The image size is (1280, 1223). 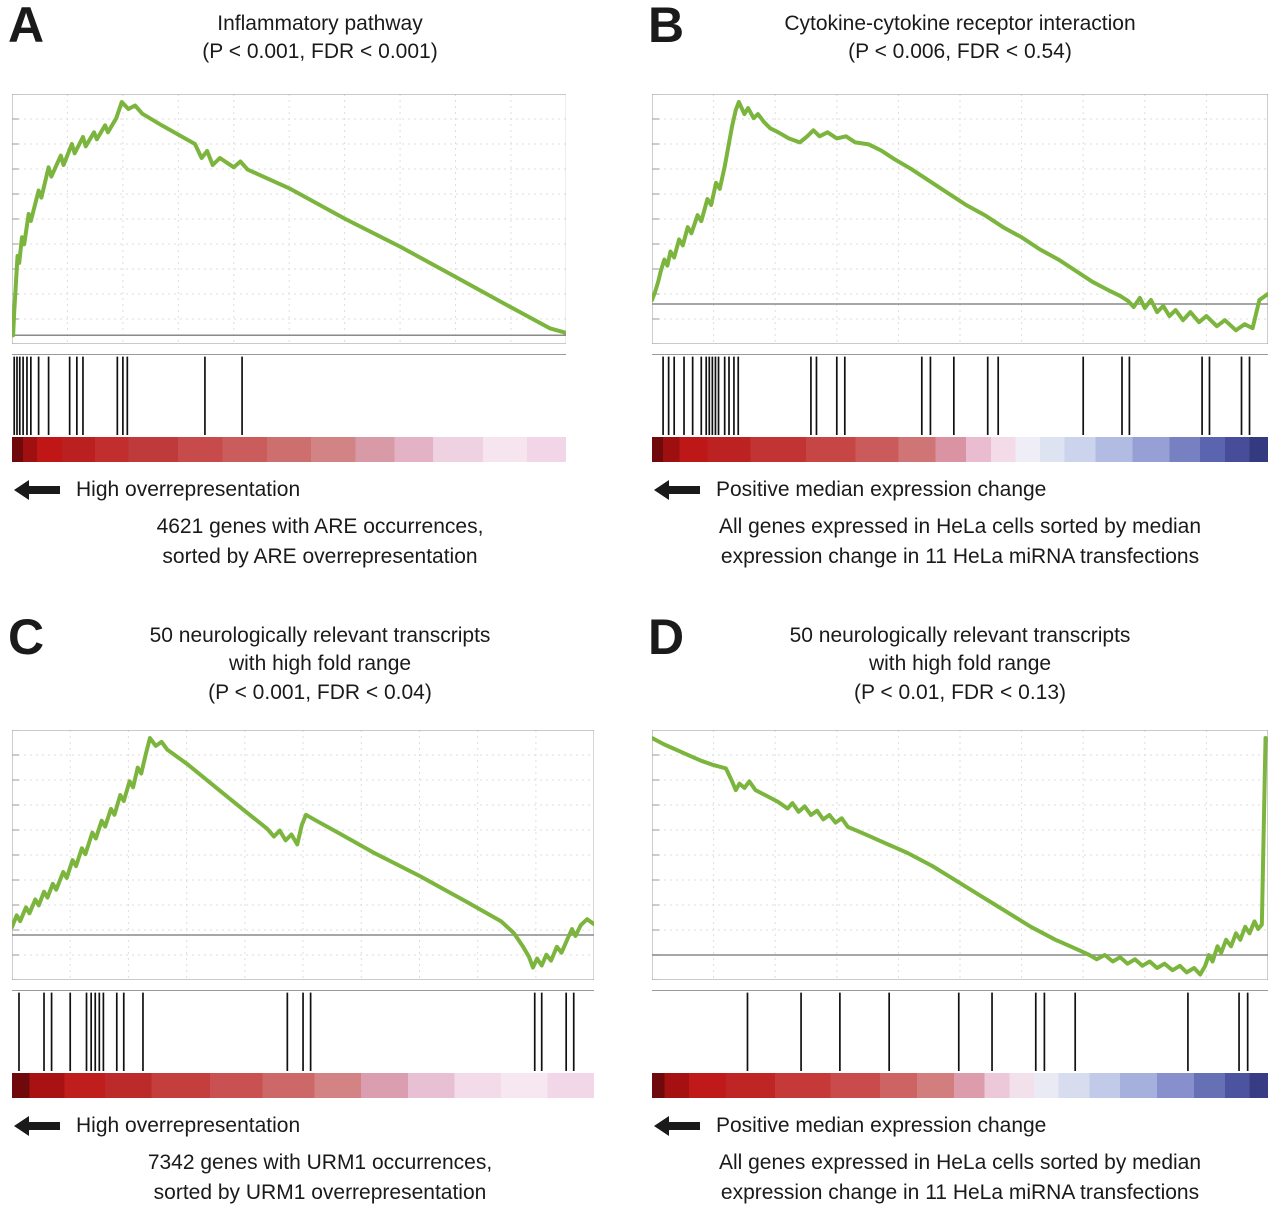 I want to click on panel-c-plot-column, so click(x=303, y=914).